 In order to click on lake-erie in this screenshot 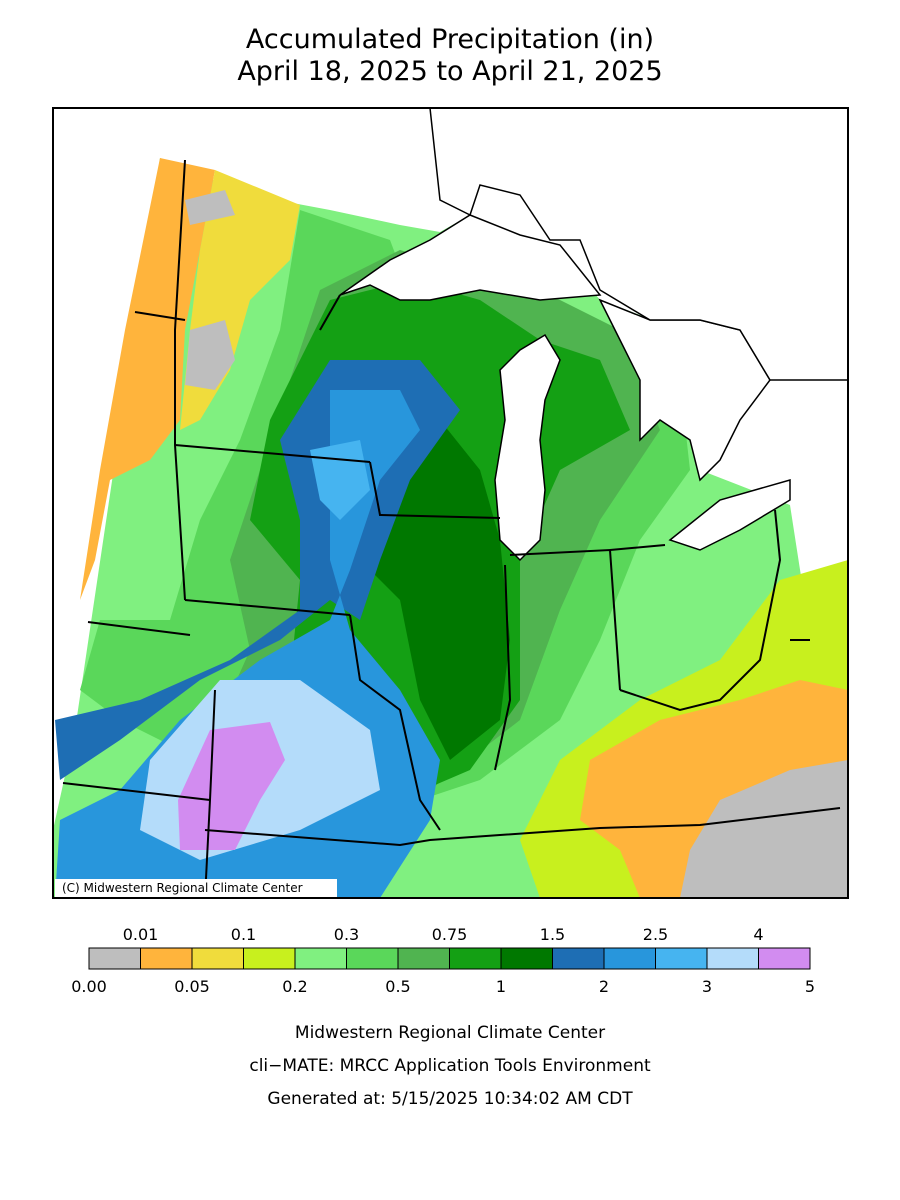, I will do `click(729, 515)`.